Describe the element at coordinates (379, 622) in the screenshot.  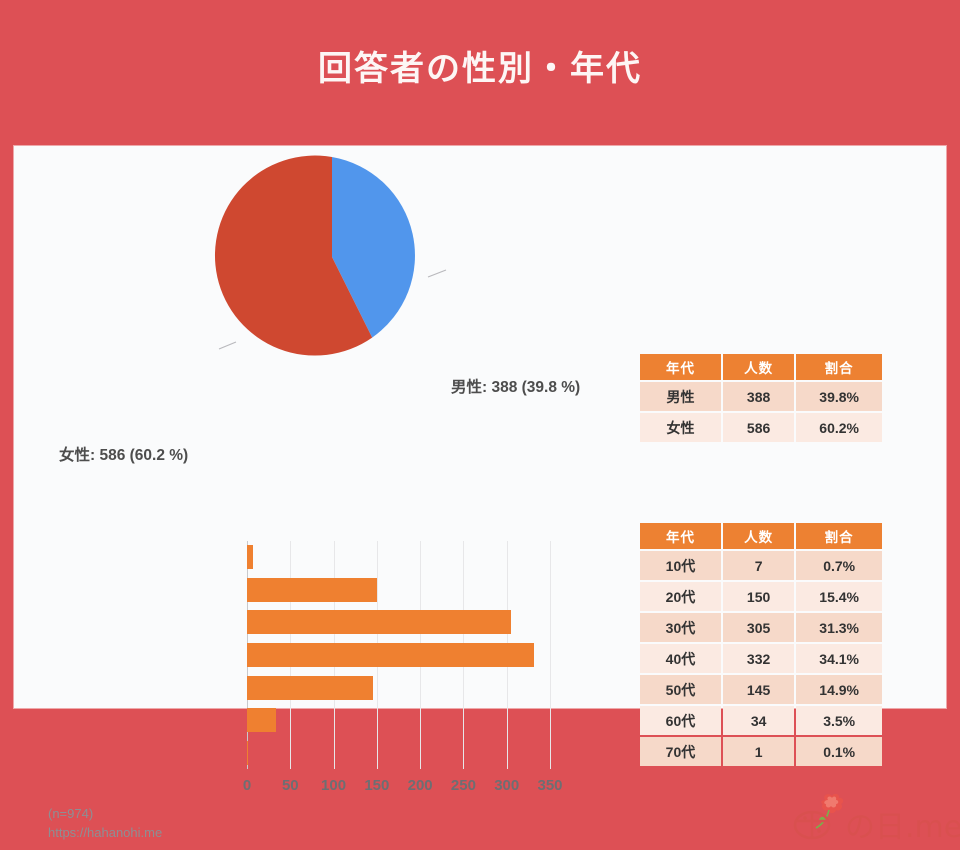
I see `bar-30代` at that location.